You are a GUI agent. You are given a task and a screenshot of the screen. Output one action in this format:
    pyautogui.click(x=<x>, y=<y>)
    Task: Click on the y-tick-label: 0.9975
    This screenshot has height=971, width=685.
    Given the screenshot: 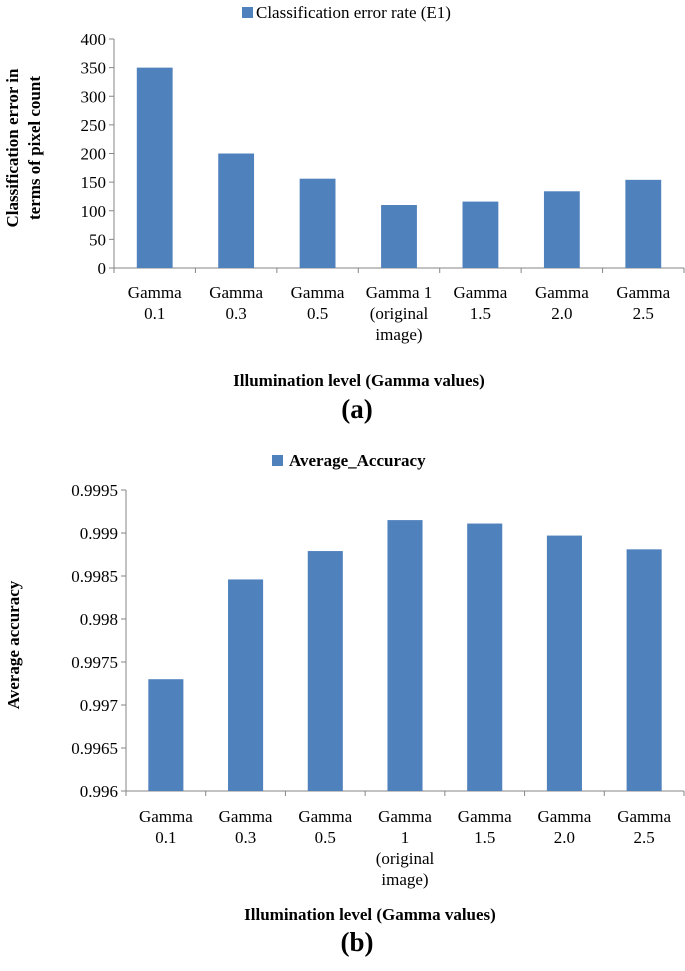 What is the action you would take?
    pyautogui.click(x=94, y=662)
    